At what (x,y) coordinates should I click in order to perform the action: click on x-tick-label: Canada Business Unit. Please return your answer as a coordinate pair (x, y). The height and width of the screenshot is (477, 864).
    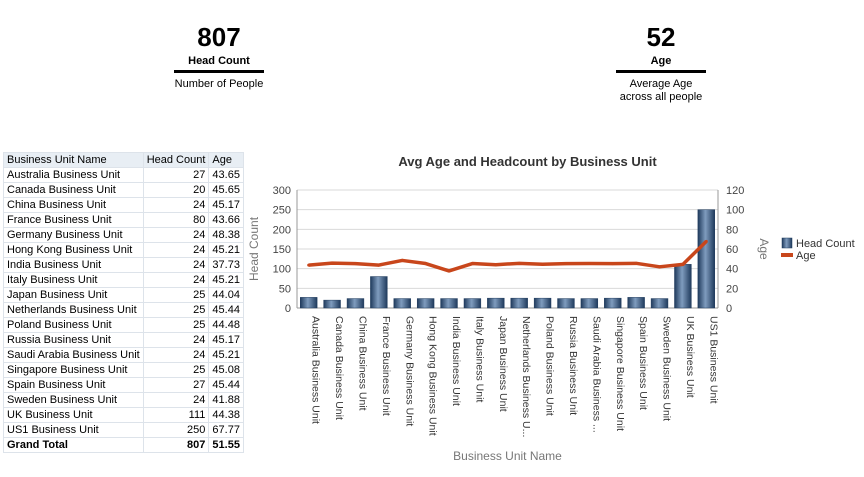
    Looking at the image, I should click on (339, 368).